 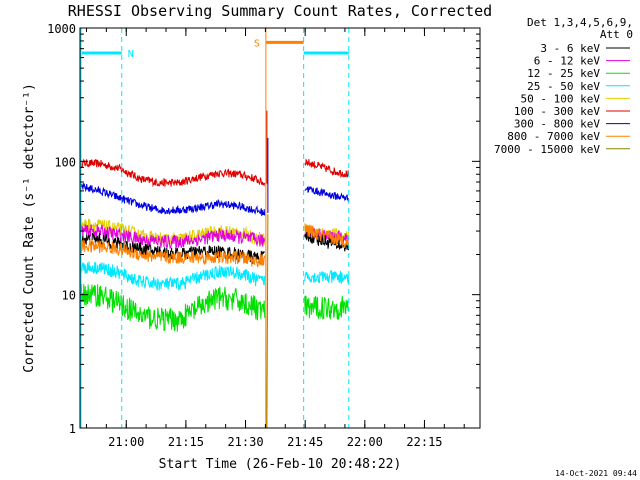 I want to click on x-tick-label: 21:15, so click(x=186, y=442).